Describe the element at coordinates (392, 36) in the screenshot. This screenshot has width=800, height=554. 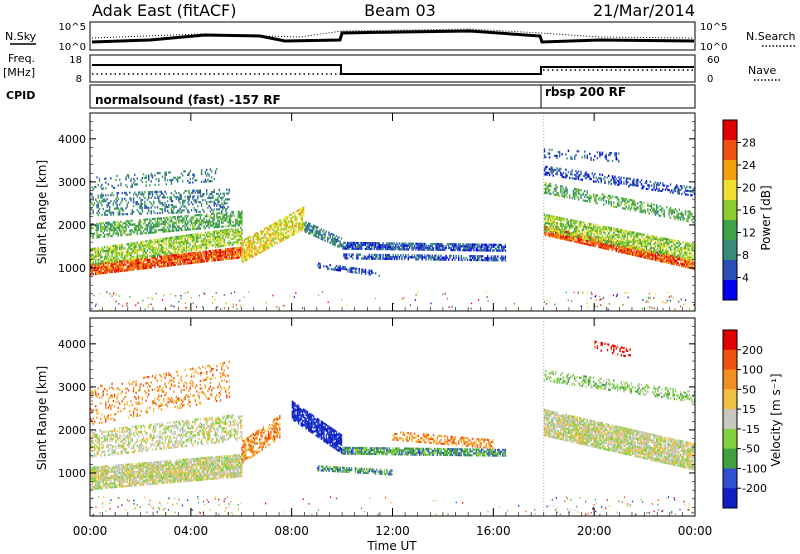
I see `noise-panel` at that location.